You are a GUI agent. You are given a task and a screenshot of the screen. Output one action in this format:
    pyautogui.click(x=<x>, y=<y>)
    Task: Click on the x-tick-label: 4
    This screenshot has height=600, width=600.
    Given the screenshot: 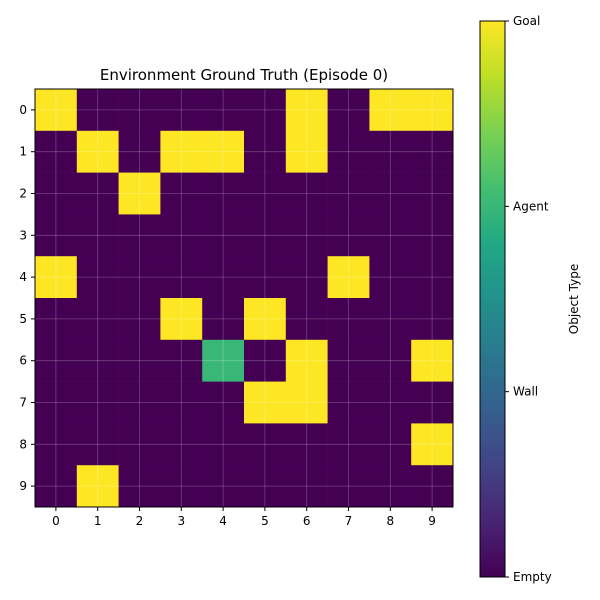 What is the action you would take?
    pyautogui.click(x=223, y=521)
    